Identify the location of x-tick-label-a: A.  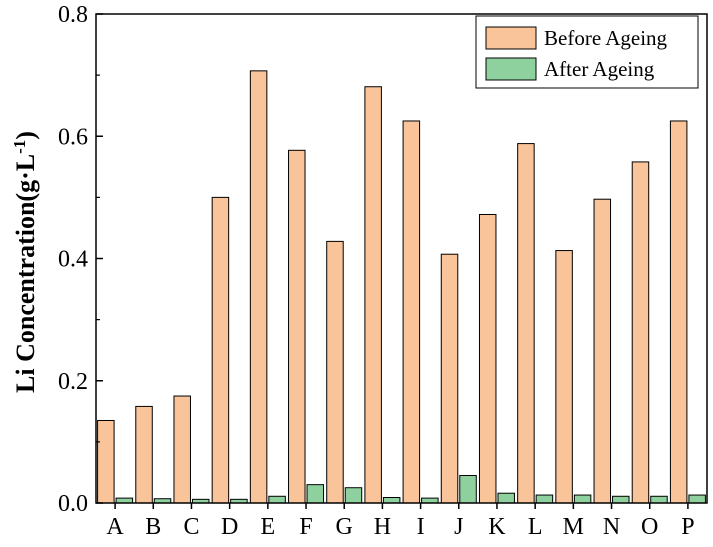
(115, 527).